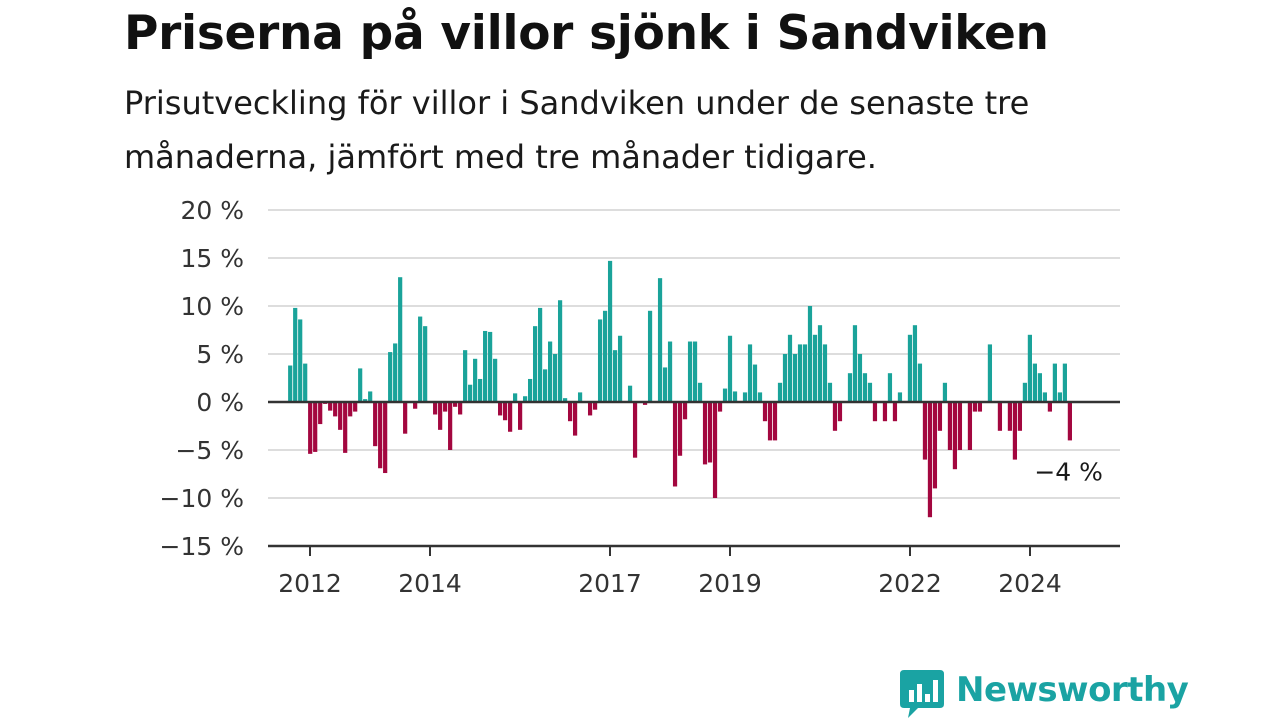 Image resolution: width=1280 pixels, height=720 pixels. Describe the element at coordinates (202, 546) in the screenshot. I see `y-tick-label: −15 %` at that location.